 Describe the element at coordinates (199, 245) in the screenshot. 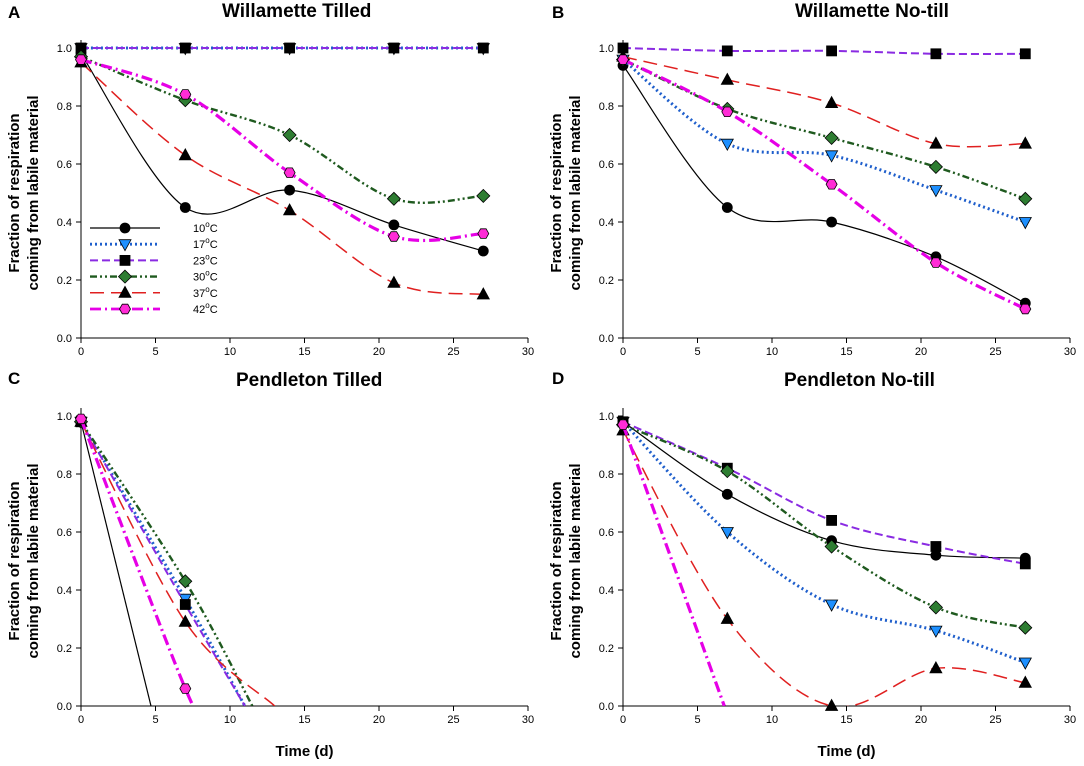

I see `legend-label-value: 17` at that location.